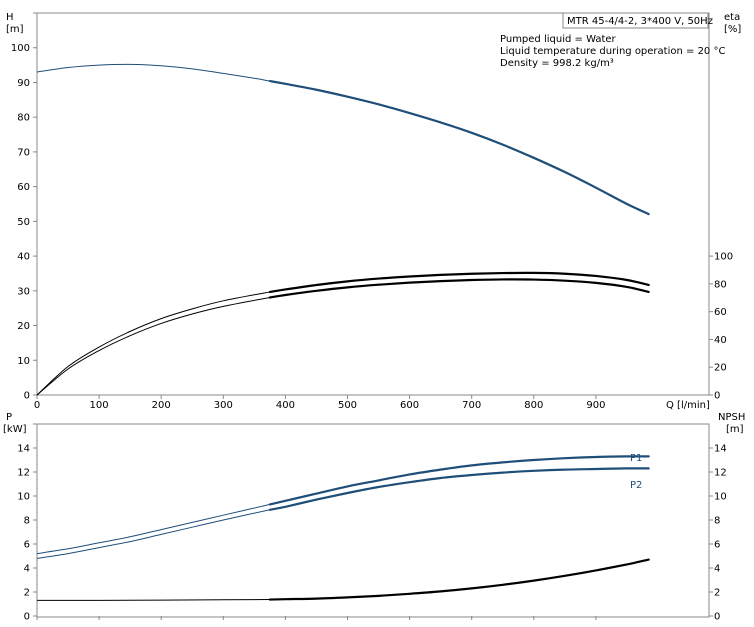 The height and width of the screenshot is (627, 754). What do you see at coordinates (23, 118) in the screenshot?
I see `left-y-tick-label: 80` at bounding box center [23, 118].